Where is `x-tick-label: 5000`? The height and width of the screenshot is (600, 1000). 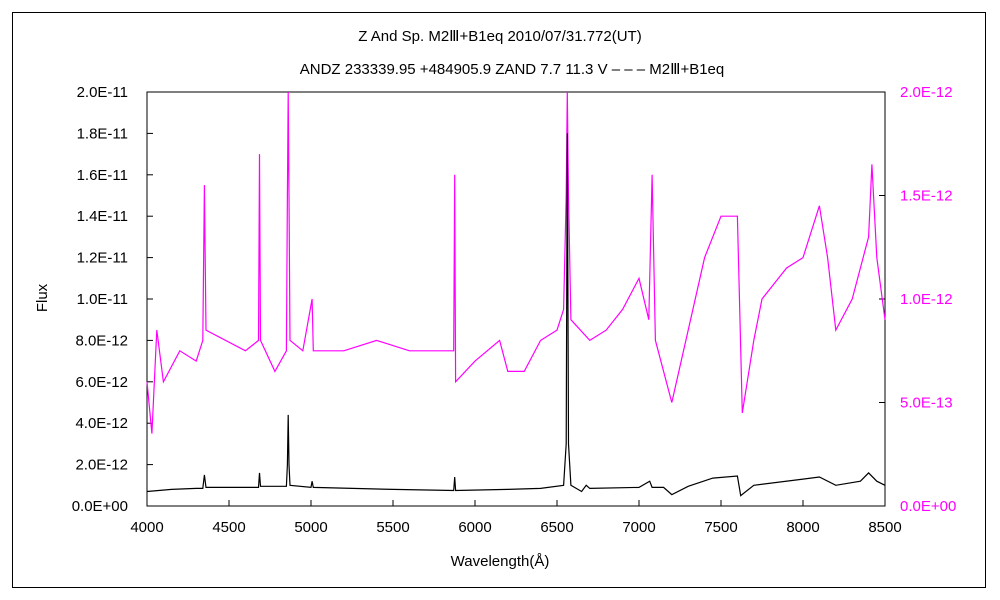
x-tick-label: 5000 is located at coordinates (310, 527).